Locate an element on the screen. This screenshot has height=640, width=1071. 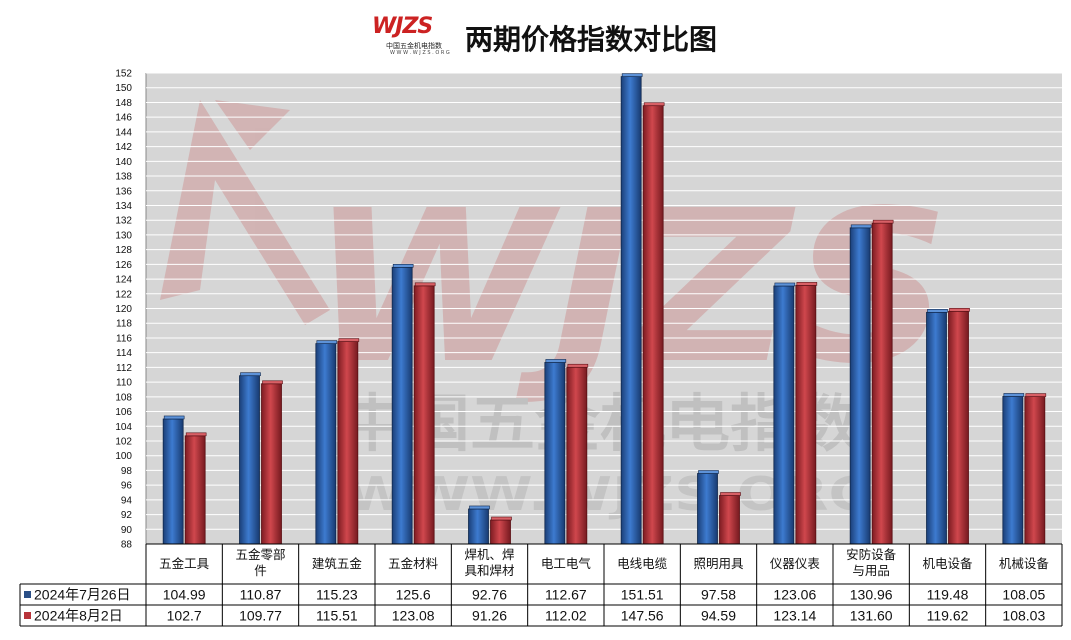
data-label-s1: 112.67 is located at coordinates (566, 595).